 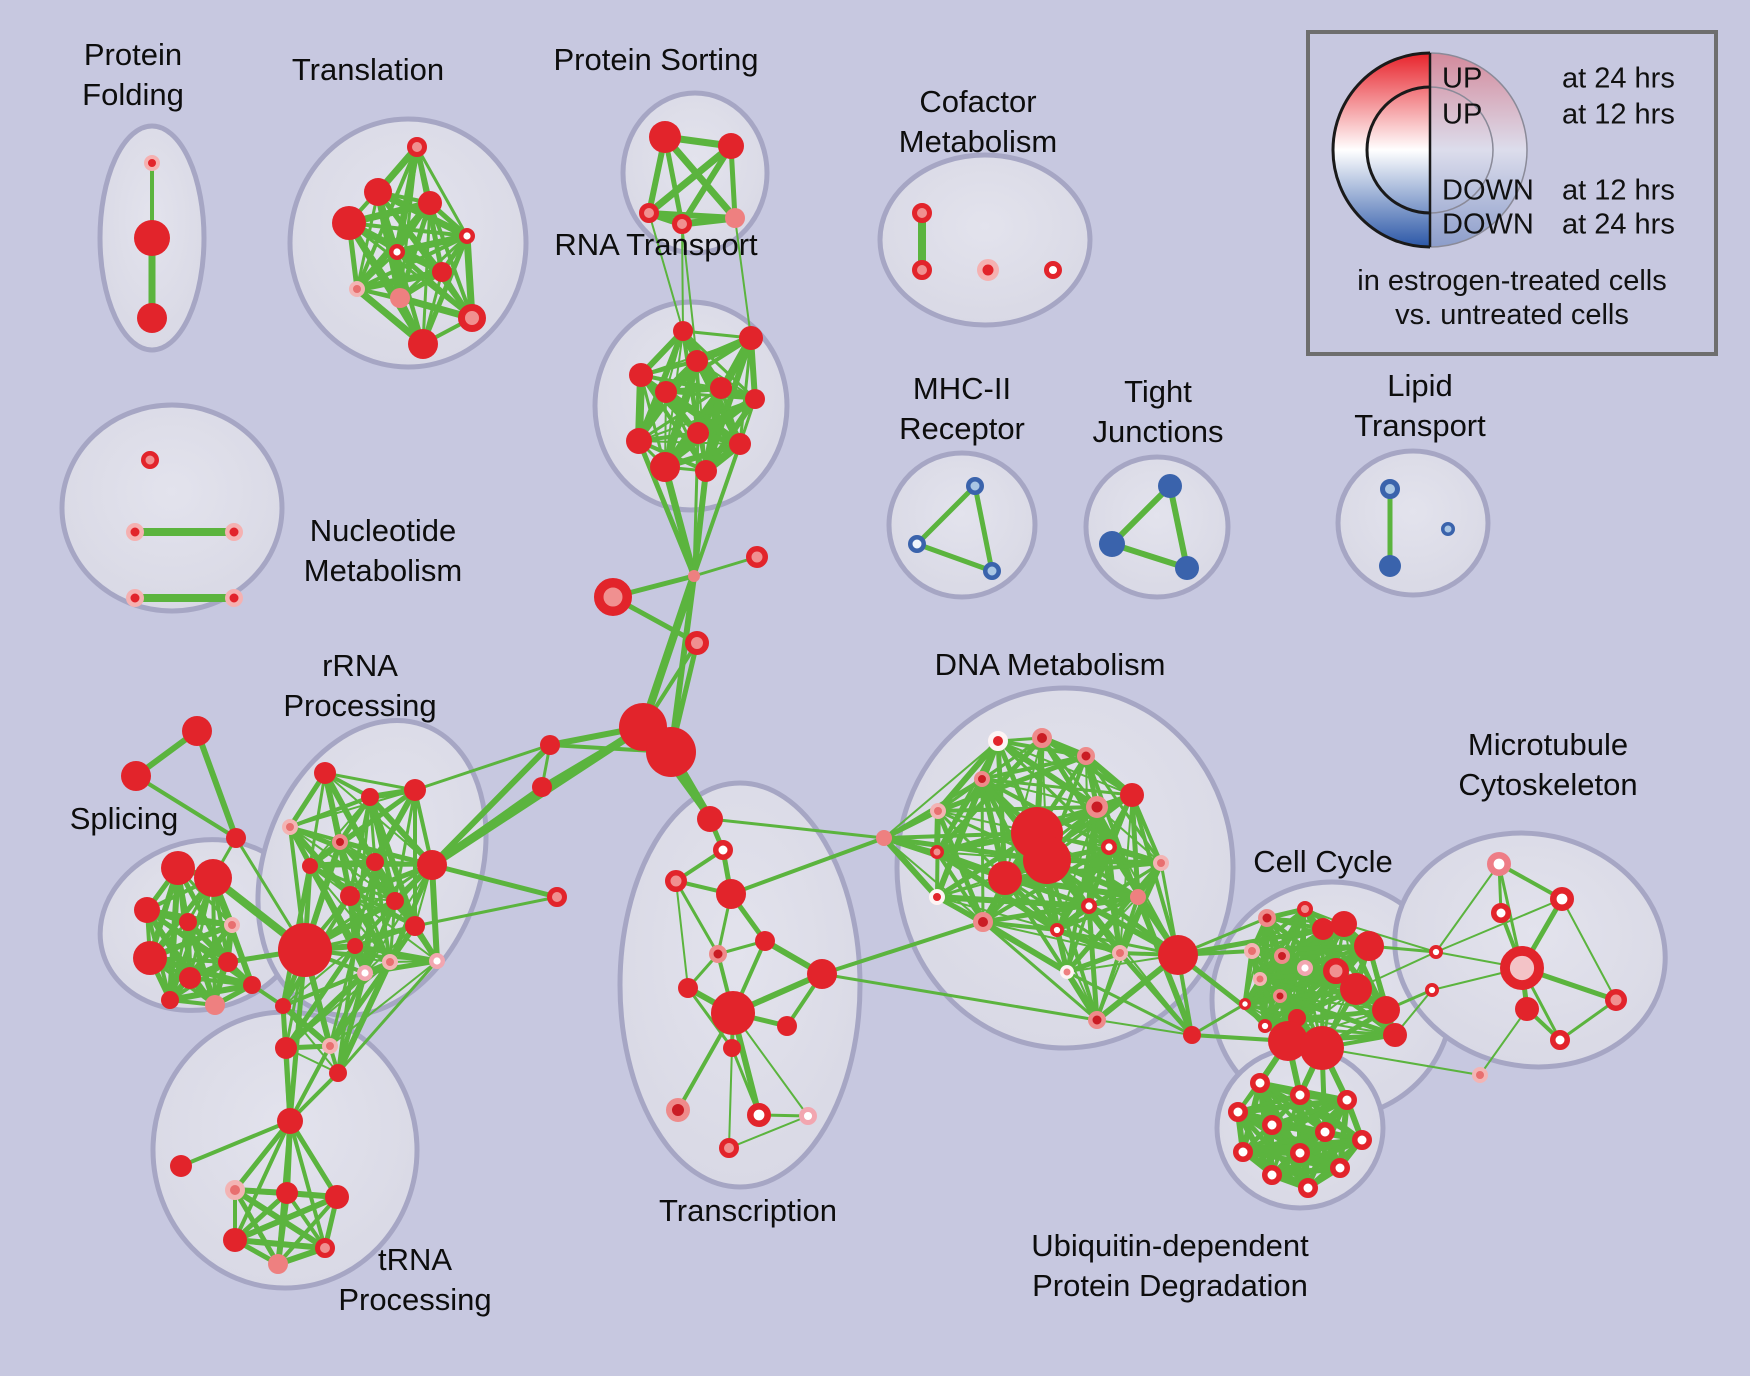 I want to click on cluster-rrna-label: Processing, so click(x=359, y=705).